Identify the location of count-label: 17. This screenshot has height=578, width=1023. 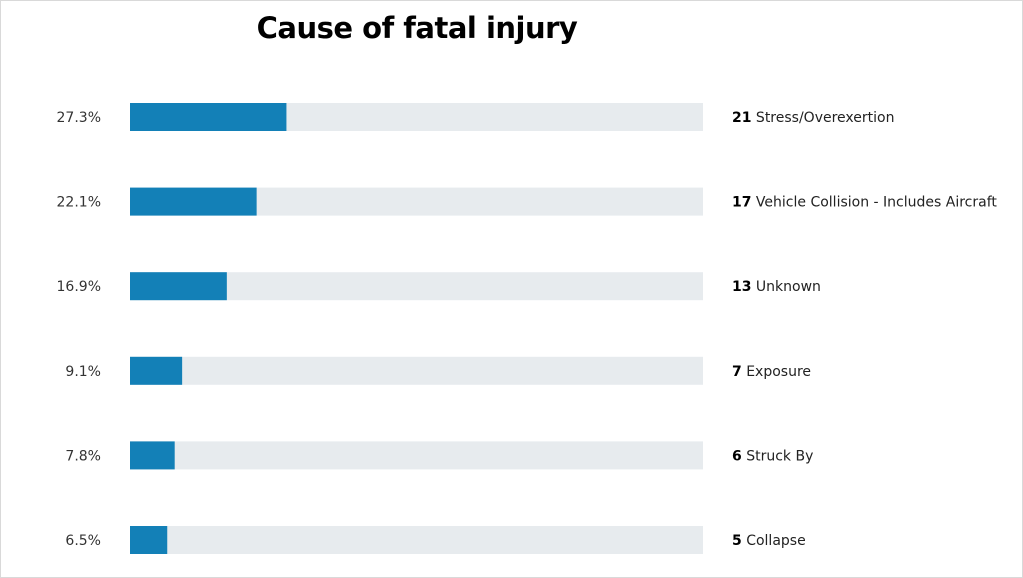
(741, 203).